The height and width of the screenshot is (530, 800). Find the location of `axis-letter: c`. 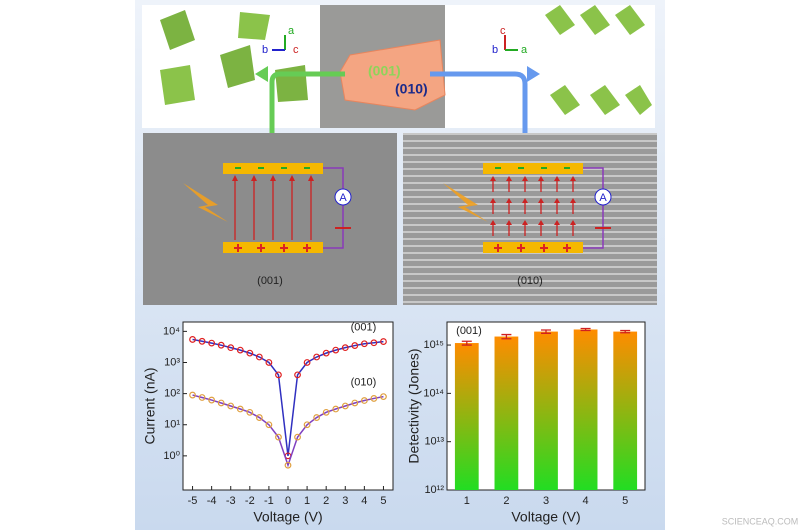

axis-letter: c is located at coordinates (503, 31).